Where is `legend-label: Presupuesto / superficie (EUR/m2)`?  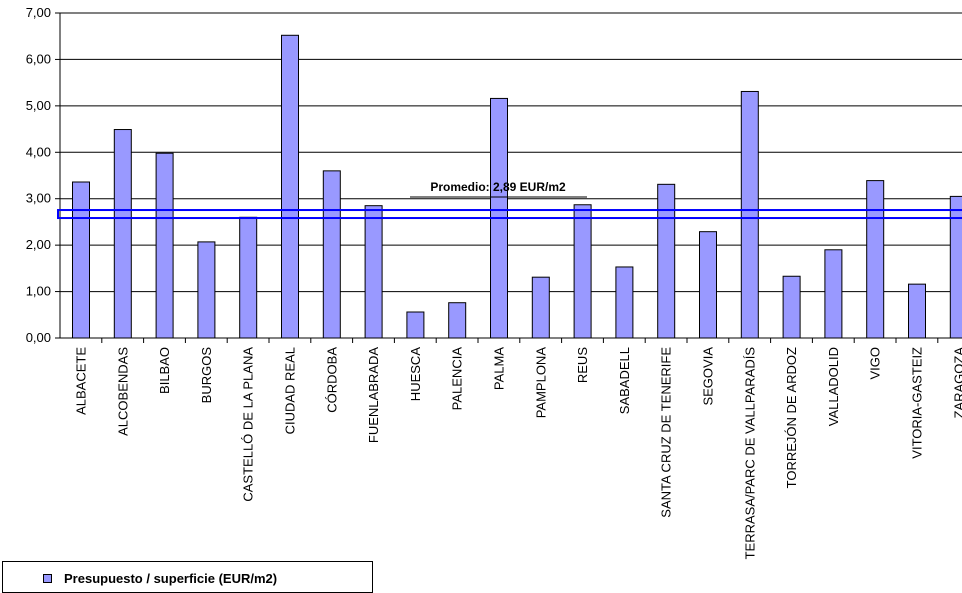
legend-label: Presupuesto / superficie (EUR/m2) is located at coordinates (171, 578).